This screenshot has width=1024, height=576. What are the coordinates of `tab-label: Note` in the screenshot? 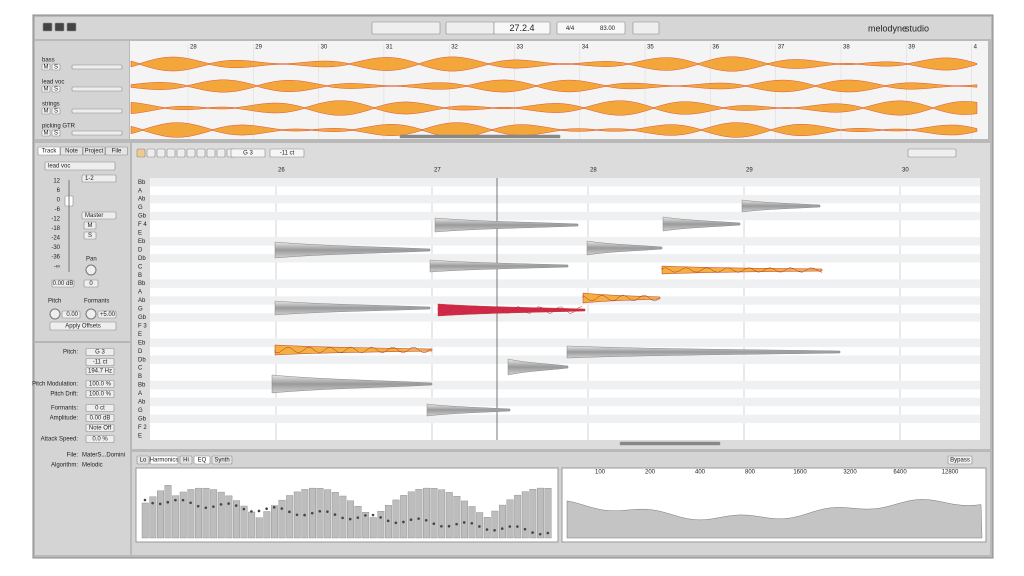 It's located at (71, 152).